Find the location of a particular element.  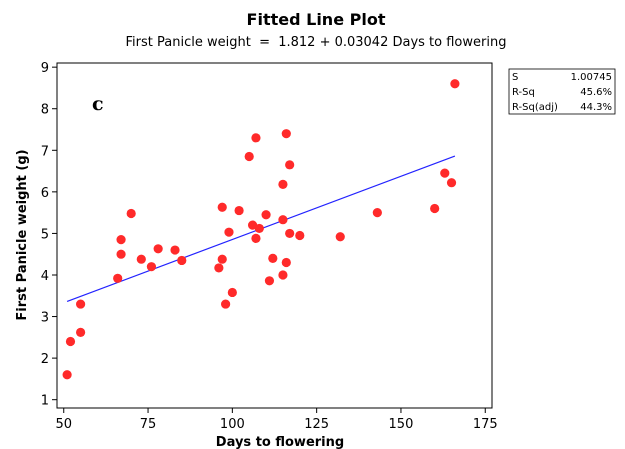

stats-label: R-Sq is located at coordinates (523, 92).